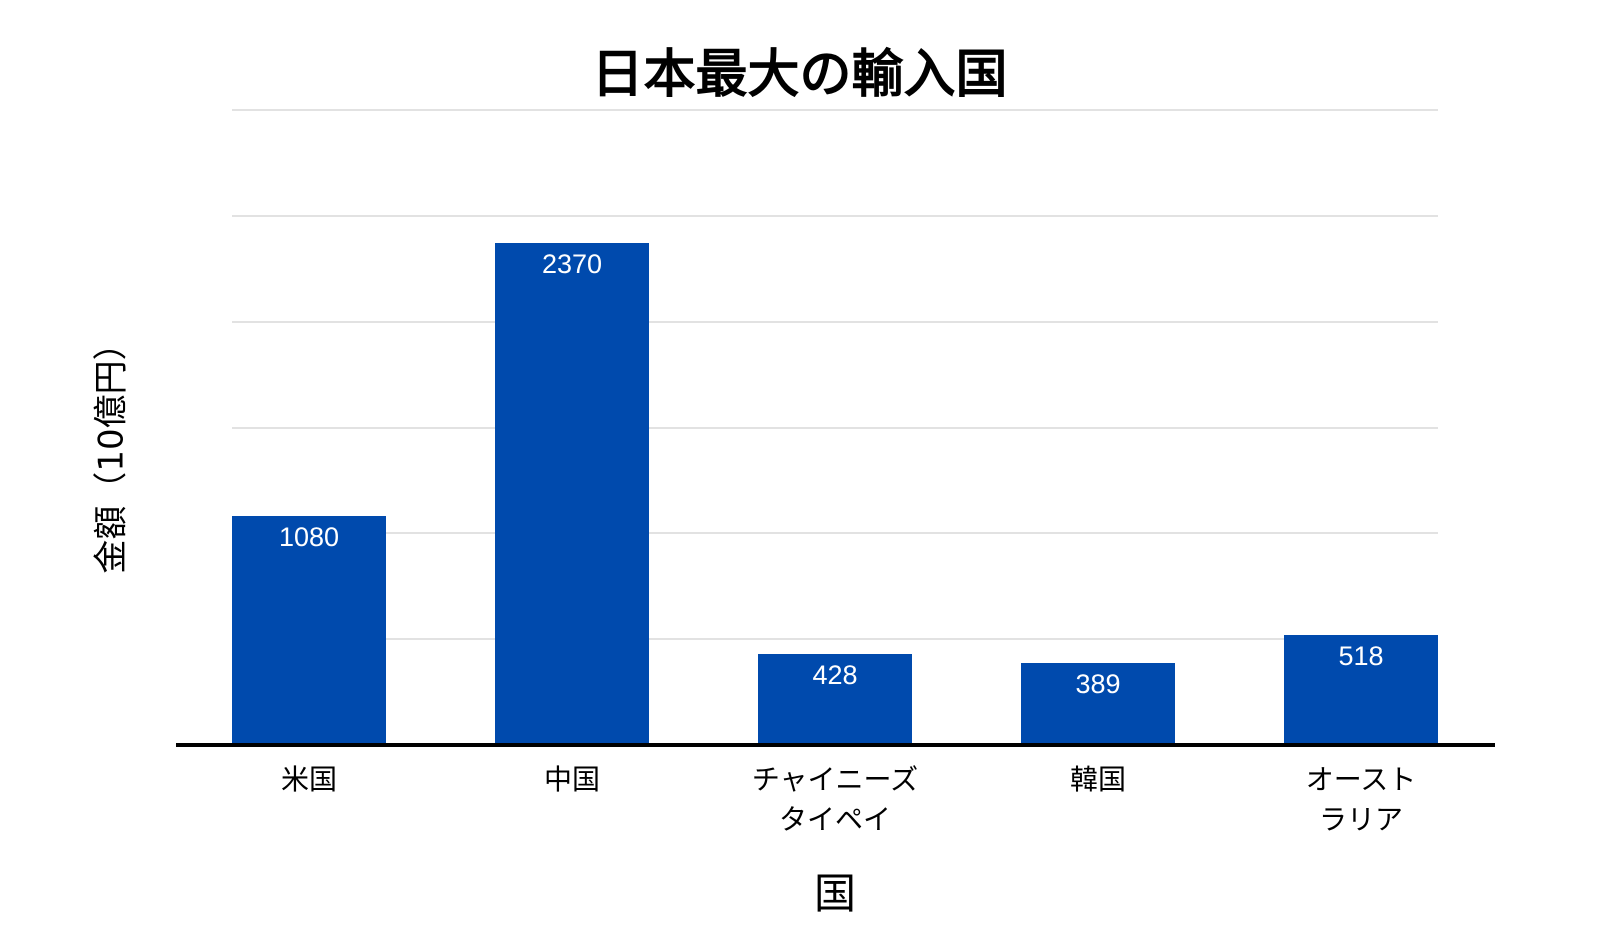 The height and width of the screenshot is (942, 1599). What do you see at coordinates (835, 799) in the screenshot?
I see `x-tick-label: チャイニーズ タイペイ` at bounding box center [835, 799].